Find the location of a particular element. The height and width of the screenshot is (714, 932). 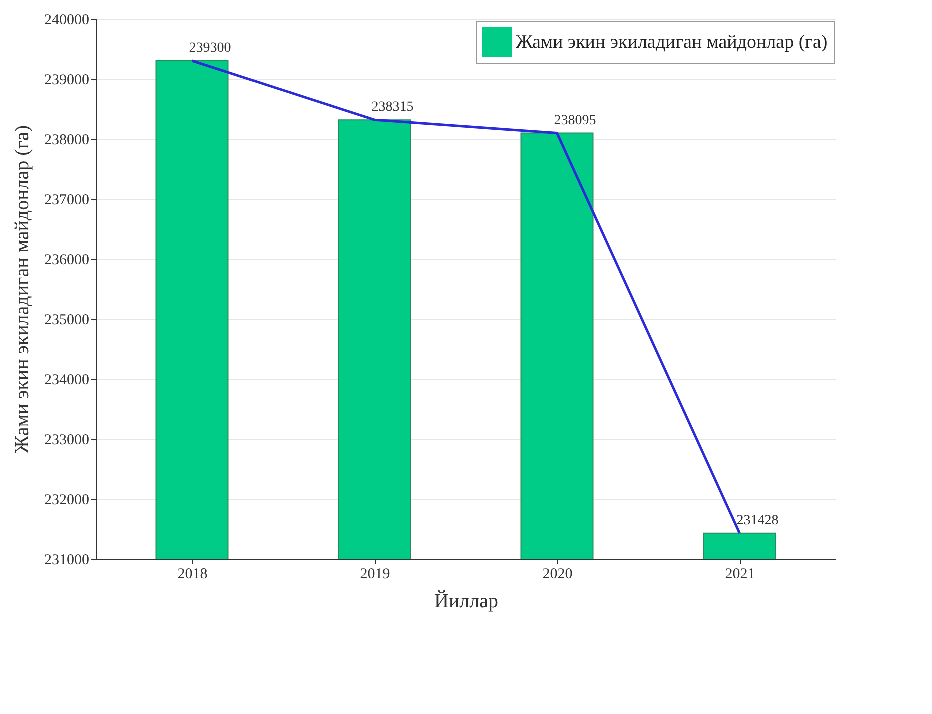

data-label: 238095 is located at coordinates (575, 120).